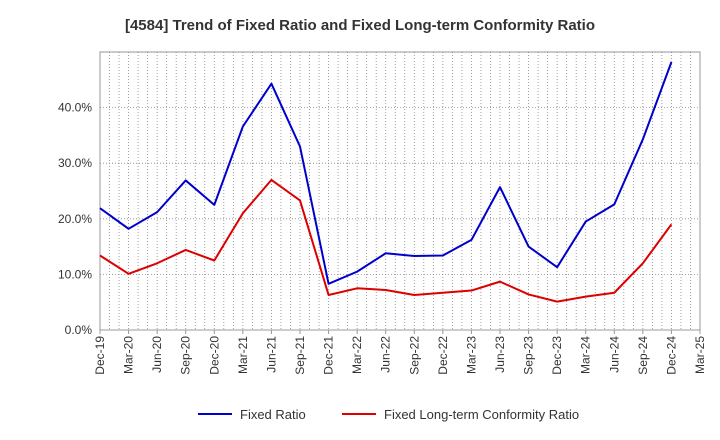 This screenshot has height=440, width=720. I want to click on x-tick-label: Jun-24, so click(614, 354).